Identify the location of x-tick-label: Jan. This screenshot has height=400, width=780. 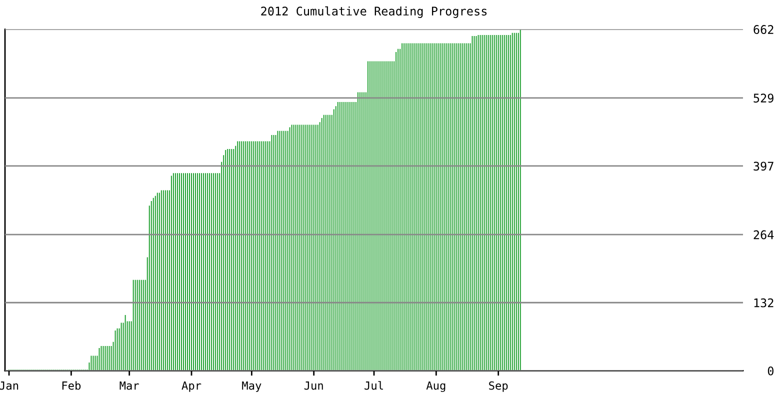
(9, 386).